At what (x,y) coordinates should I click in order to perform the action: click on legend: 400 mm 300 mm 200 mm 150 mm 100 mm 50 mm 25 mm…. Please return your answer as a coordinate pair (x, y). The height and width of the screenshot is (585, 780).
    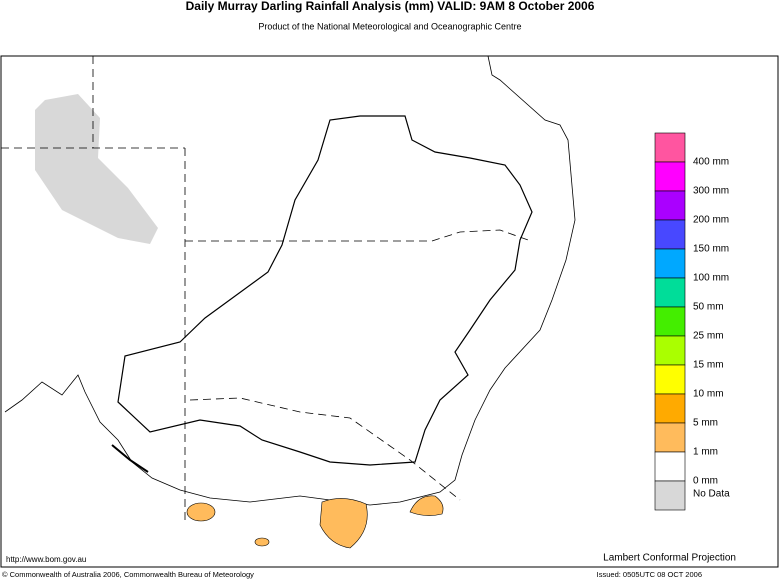
    Looking at the image, I should click on (692, 321).